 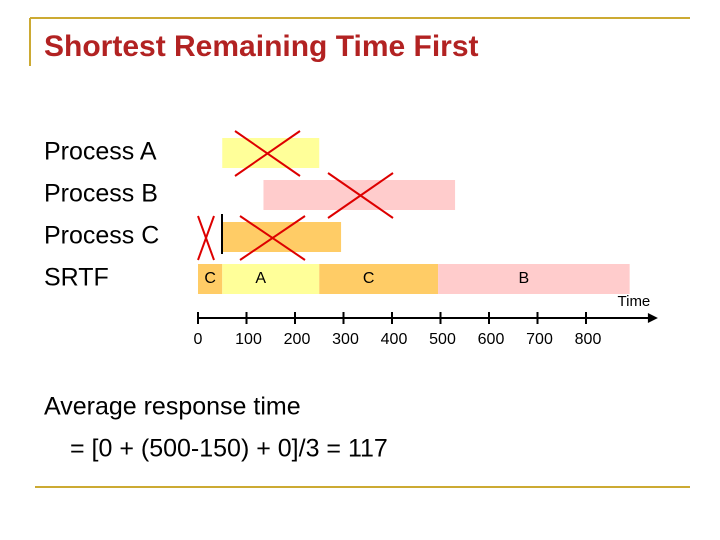 What do you see at coordinates (539, 339) in the screenshot?
I see `tick-label: 700` at bounding box center [539, 339].